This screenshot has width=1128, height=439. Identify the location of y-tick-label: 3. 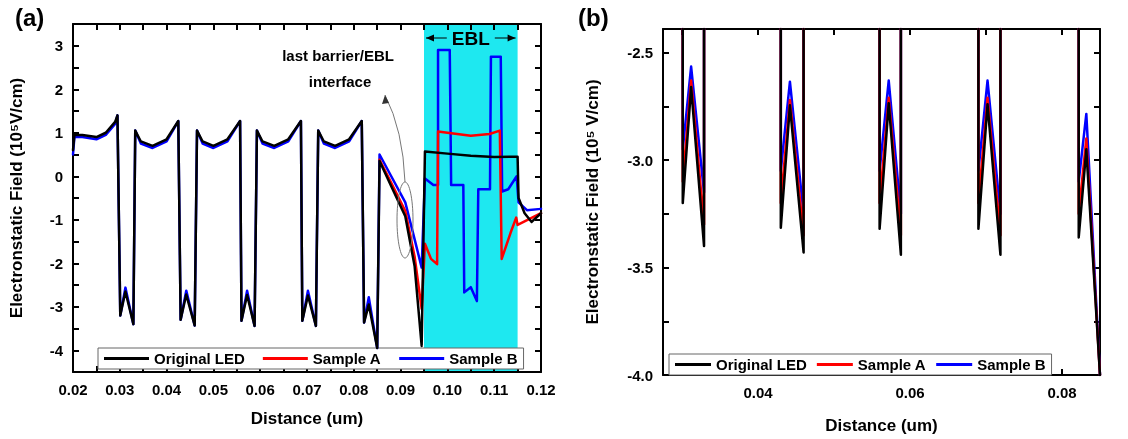
(58, 46).